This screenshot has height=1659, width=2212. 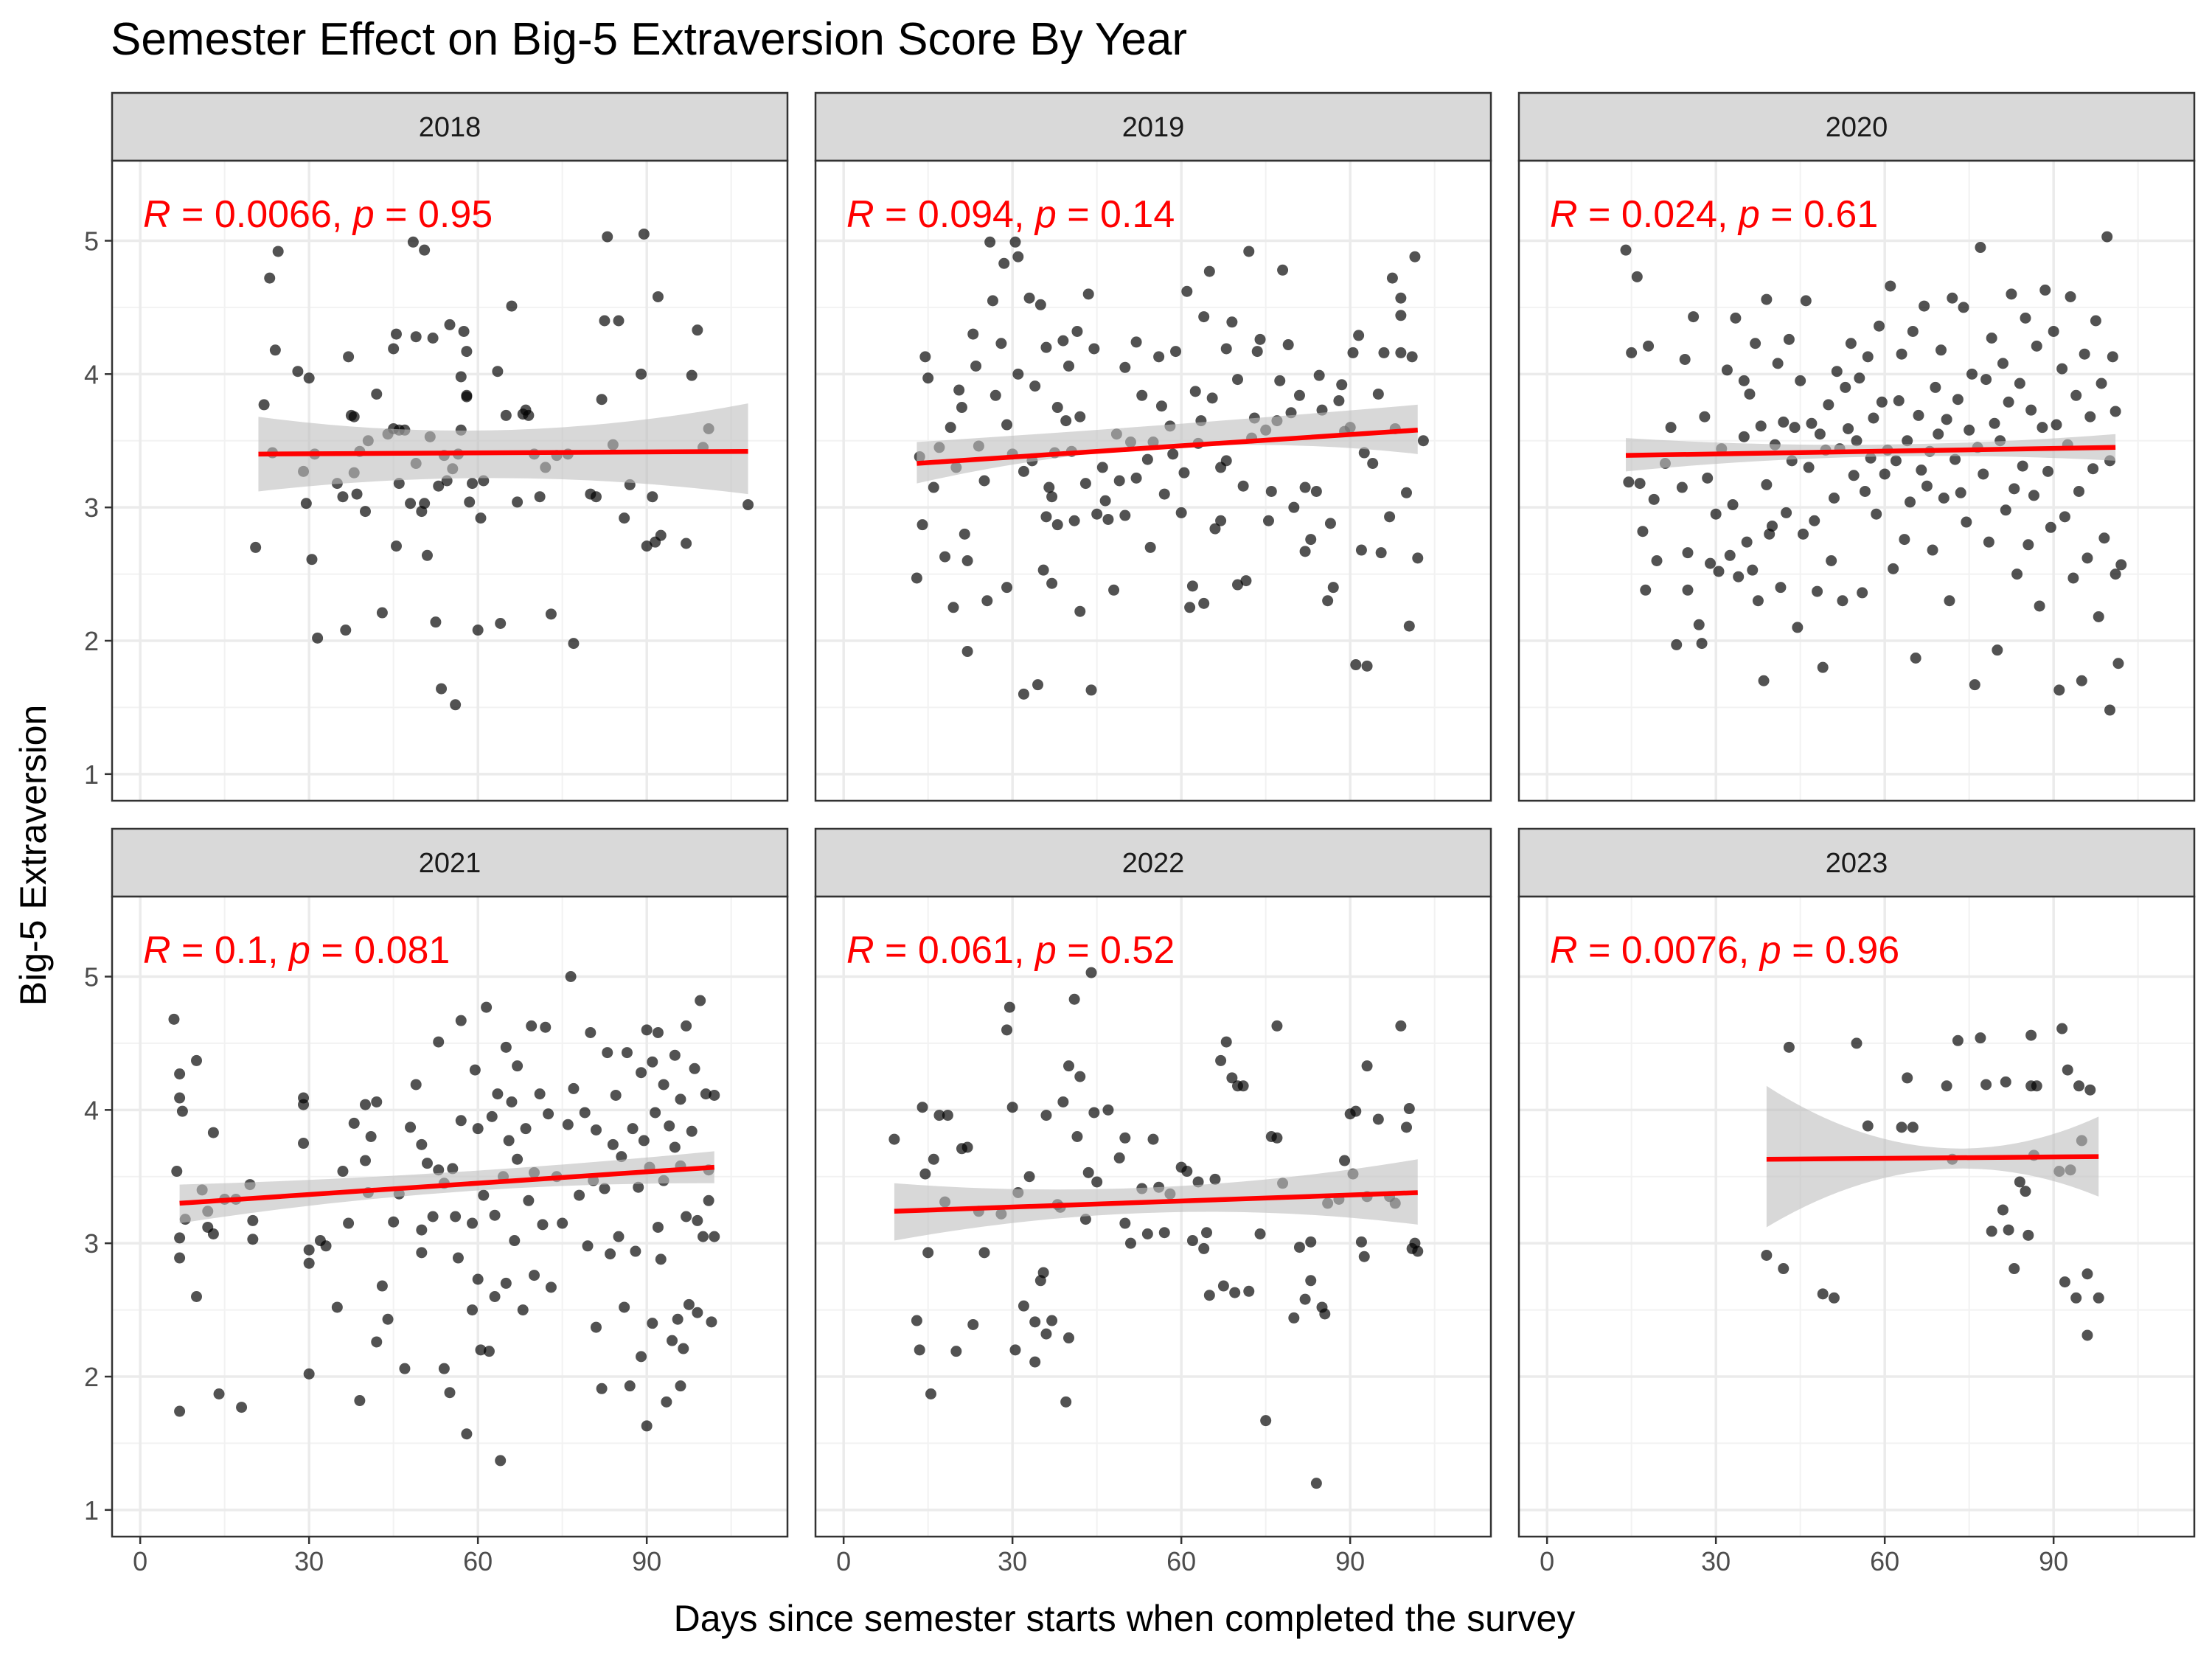 I want to click on x-tick-label: 0, so click(x=1547, y=1561).